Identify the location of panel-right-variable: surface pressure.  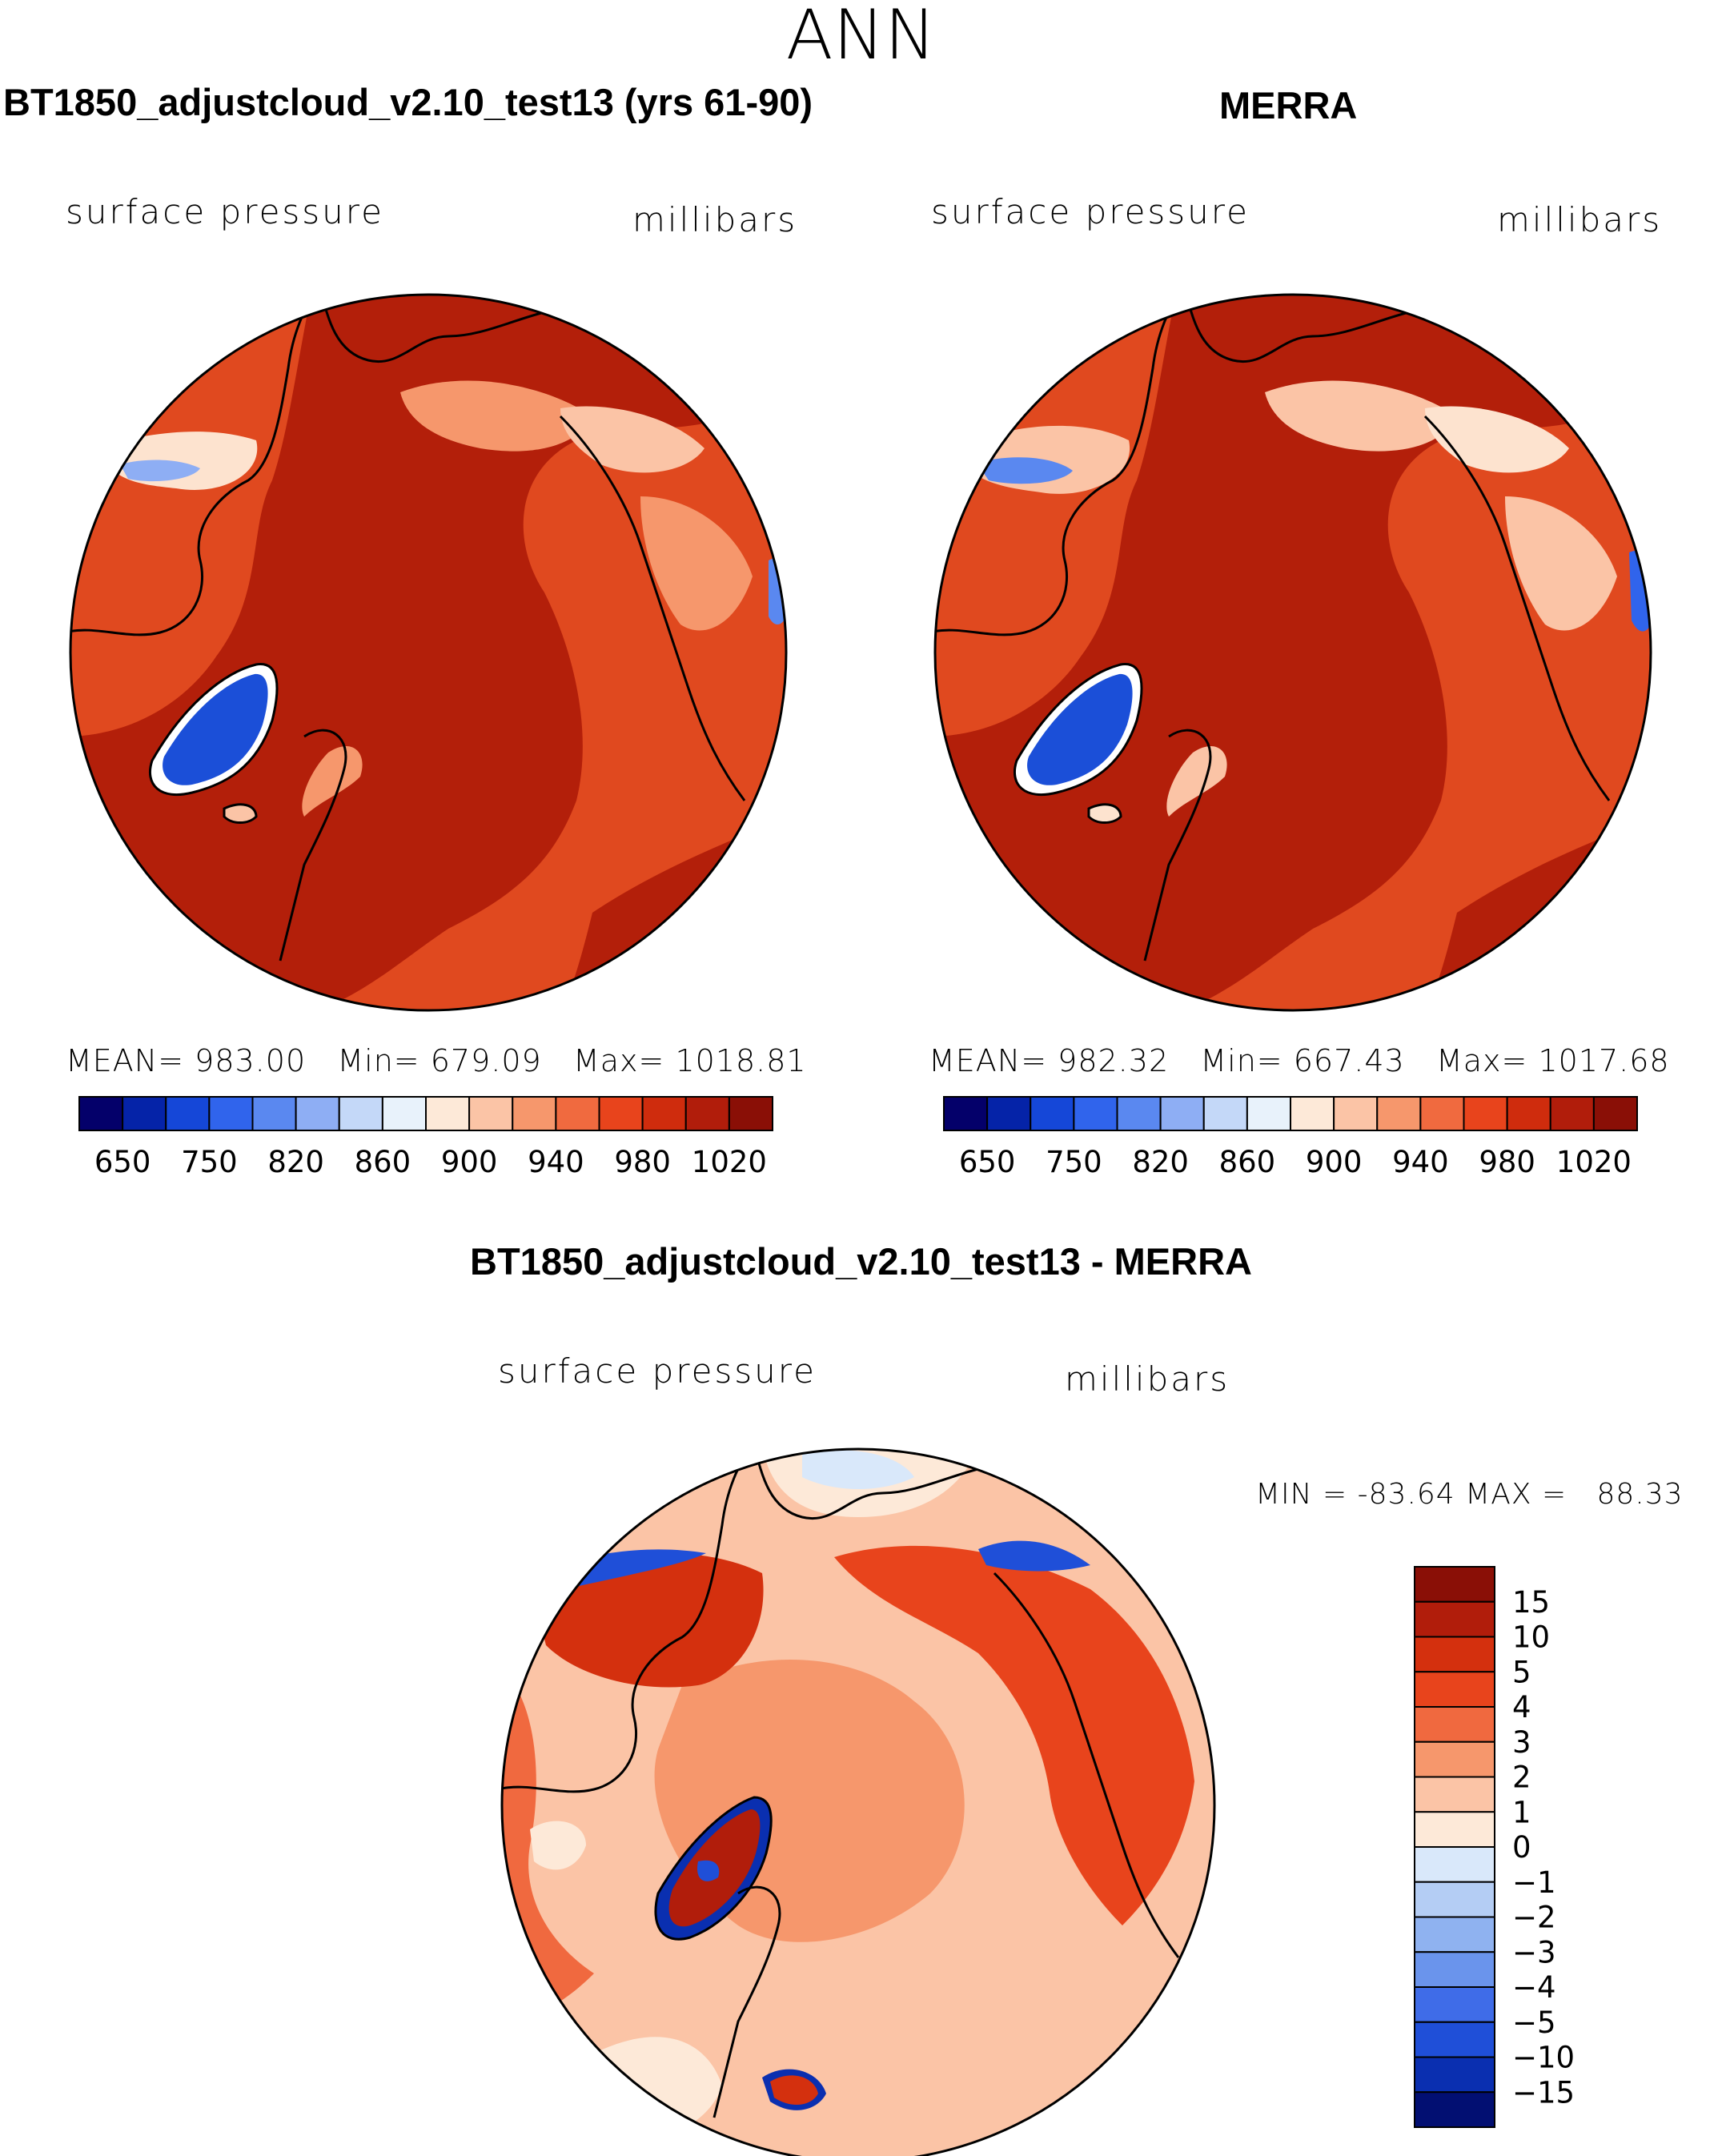
(1090, 211).